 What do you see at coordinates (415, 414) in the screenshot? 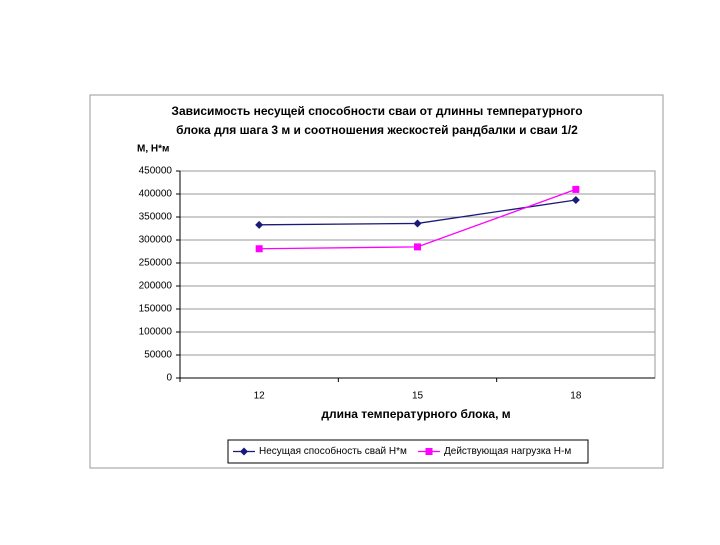
I see `x-axis-label: длина температурного блока, м` at bounding box center [415, 414].